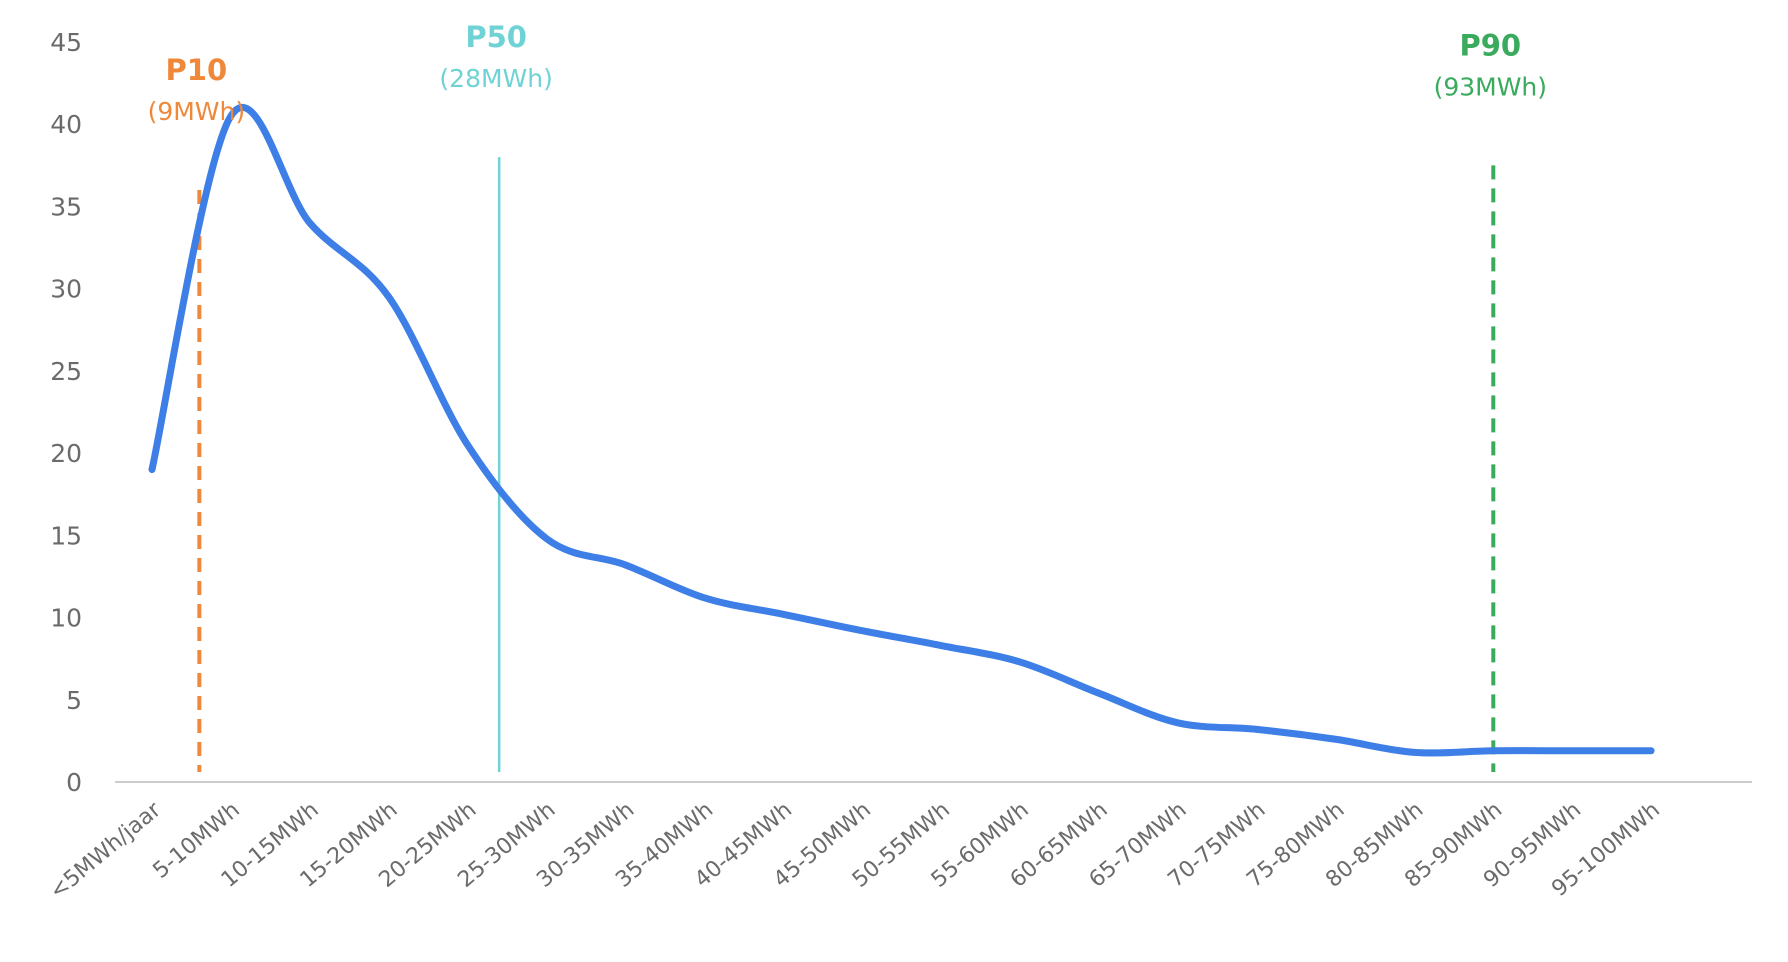  What do you see at coordinates (66, 289) in the screenshot?
I see `y-tick-label: 30` at bounding box center [66, 289].